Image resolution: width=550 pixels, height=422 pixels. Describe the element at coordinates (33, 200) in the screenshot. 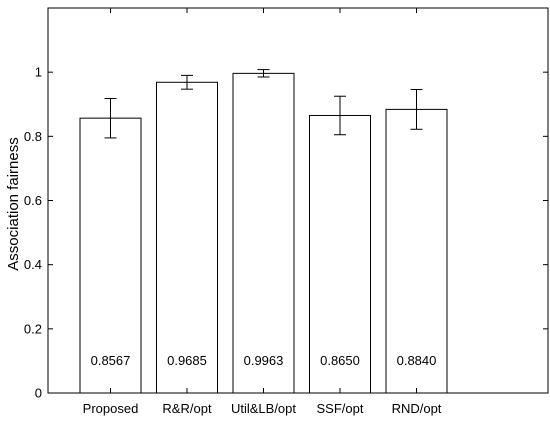

I see `y-tick-label-3: 0.6` at that location.